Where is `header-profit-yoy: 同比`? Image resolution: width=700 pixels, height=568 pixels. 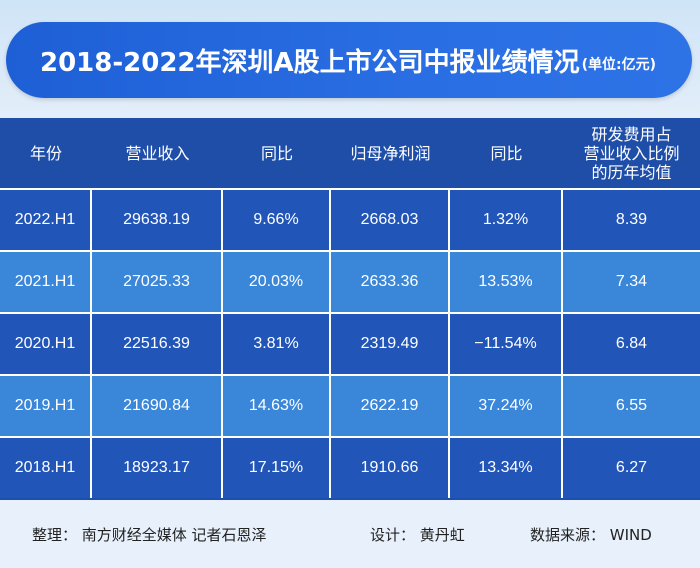 header-profit-yoy: 同比 is located at coordinates (506, 153).